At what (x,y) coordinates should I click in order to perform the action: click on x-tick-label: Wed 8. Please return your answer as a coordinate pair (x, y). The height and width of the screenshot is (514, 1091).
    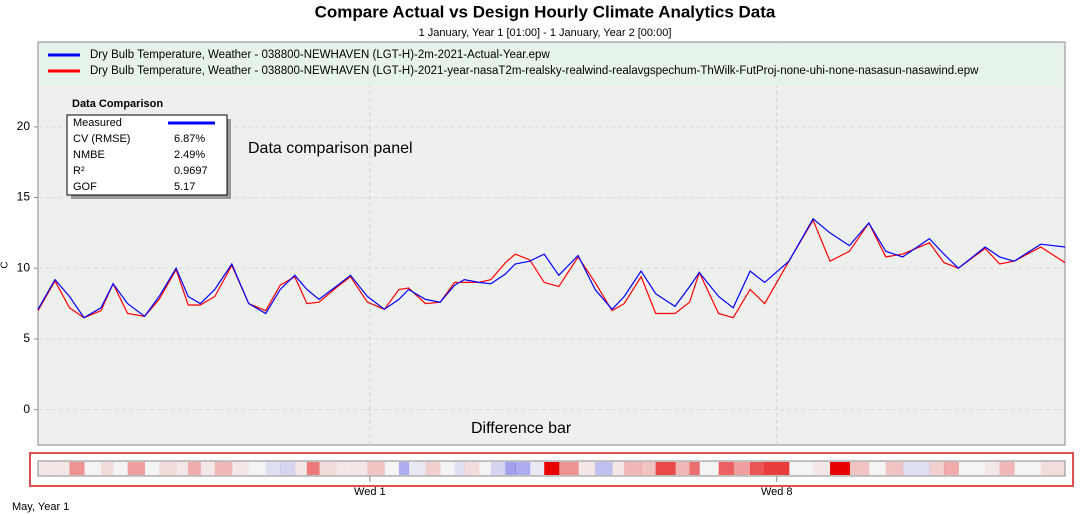
    Looking at the image, I should click on (777, 492).